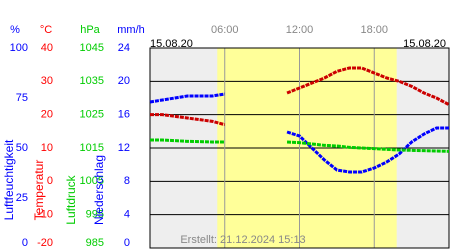 The height and width of the screenshot is (250, 450). I want to click on y-tick-label: -10, so click(45, 215).